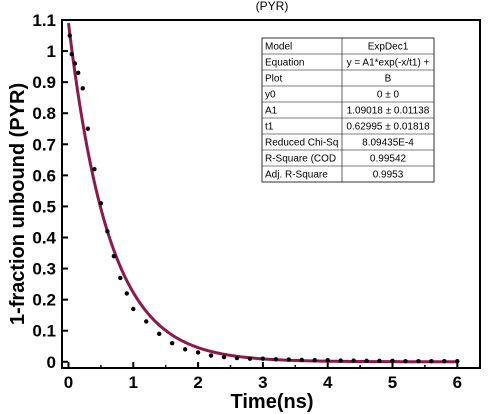 This screenshot has width=490, height=414. I want to click on y-tick-label: 0.2, so click(44, 300).